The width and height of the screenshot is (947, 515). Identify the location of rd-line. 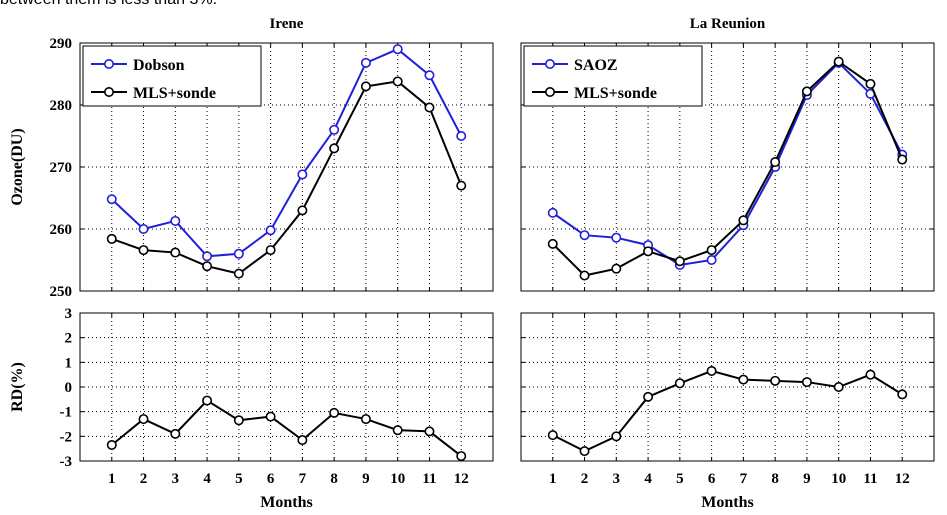
(286, 428).